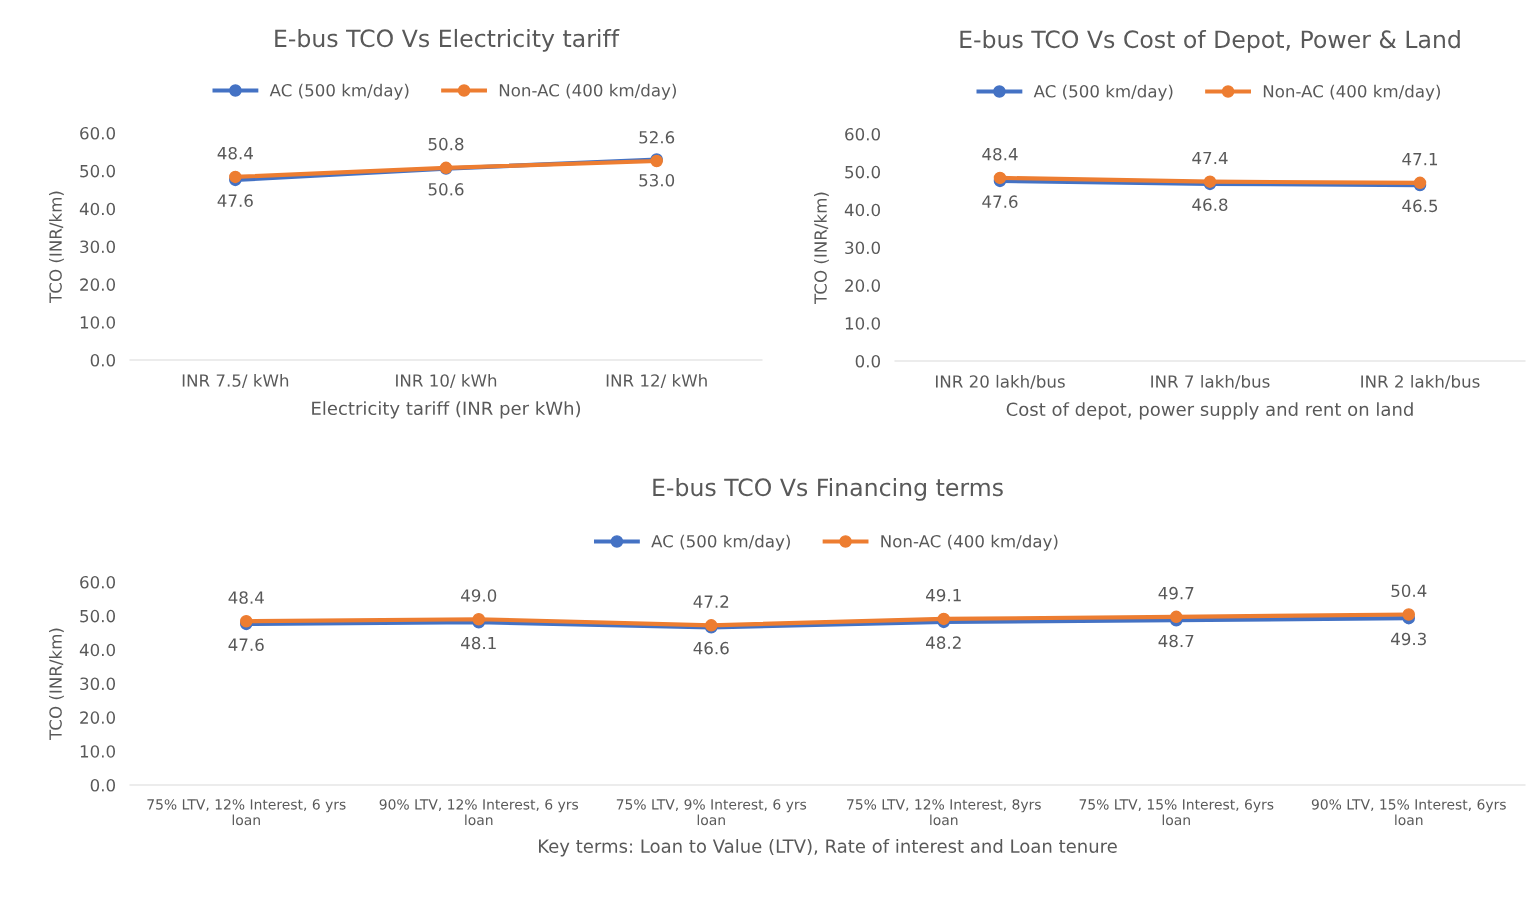  What do you see at coordinates (1210, 158) in the screenshot?
I see `data-label: 47.4` at bounding box center [1210, 158].